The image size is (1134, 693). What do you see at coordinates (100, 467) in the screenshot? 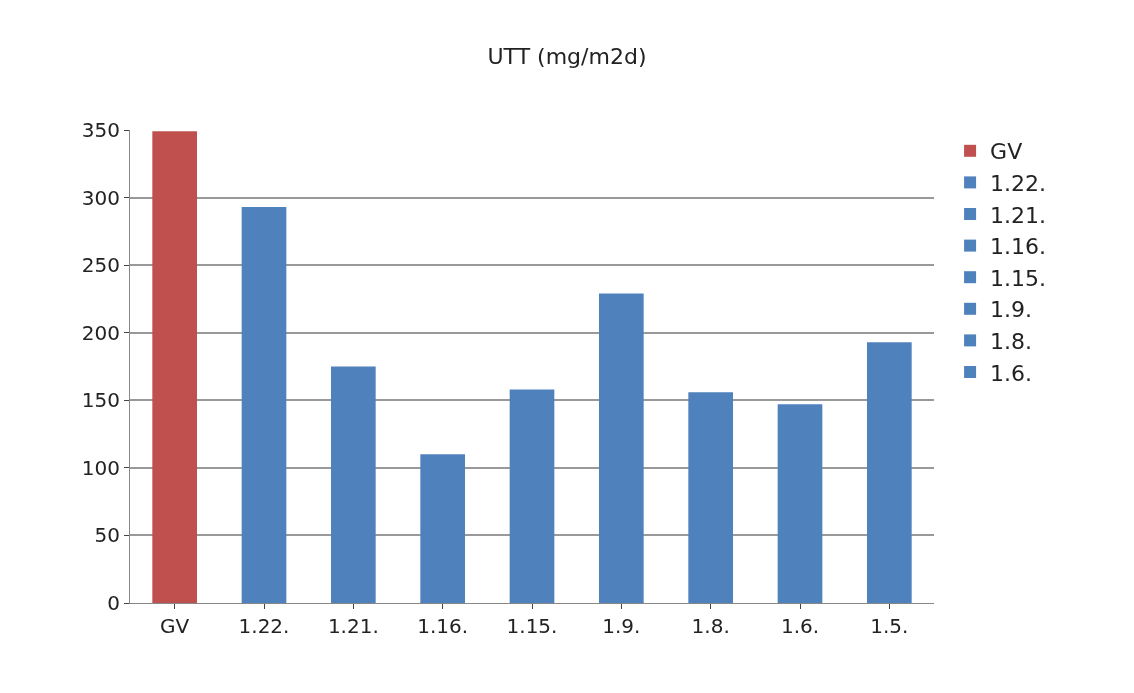
I see `y-tick-label: 100` at bounding box center [100, 467].